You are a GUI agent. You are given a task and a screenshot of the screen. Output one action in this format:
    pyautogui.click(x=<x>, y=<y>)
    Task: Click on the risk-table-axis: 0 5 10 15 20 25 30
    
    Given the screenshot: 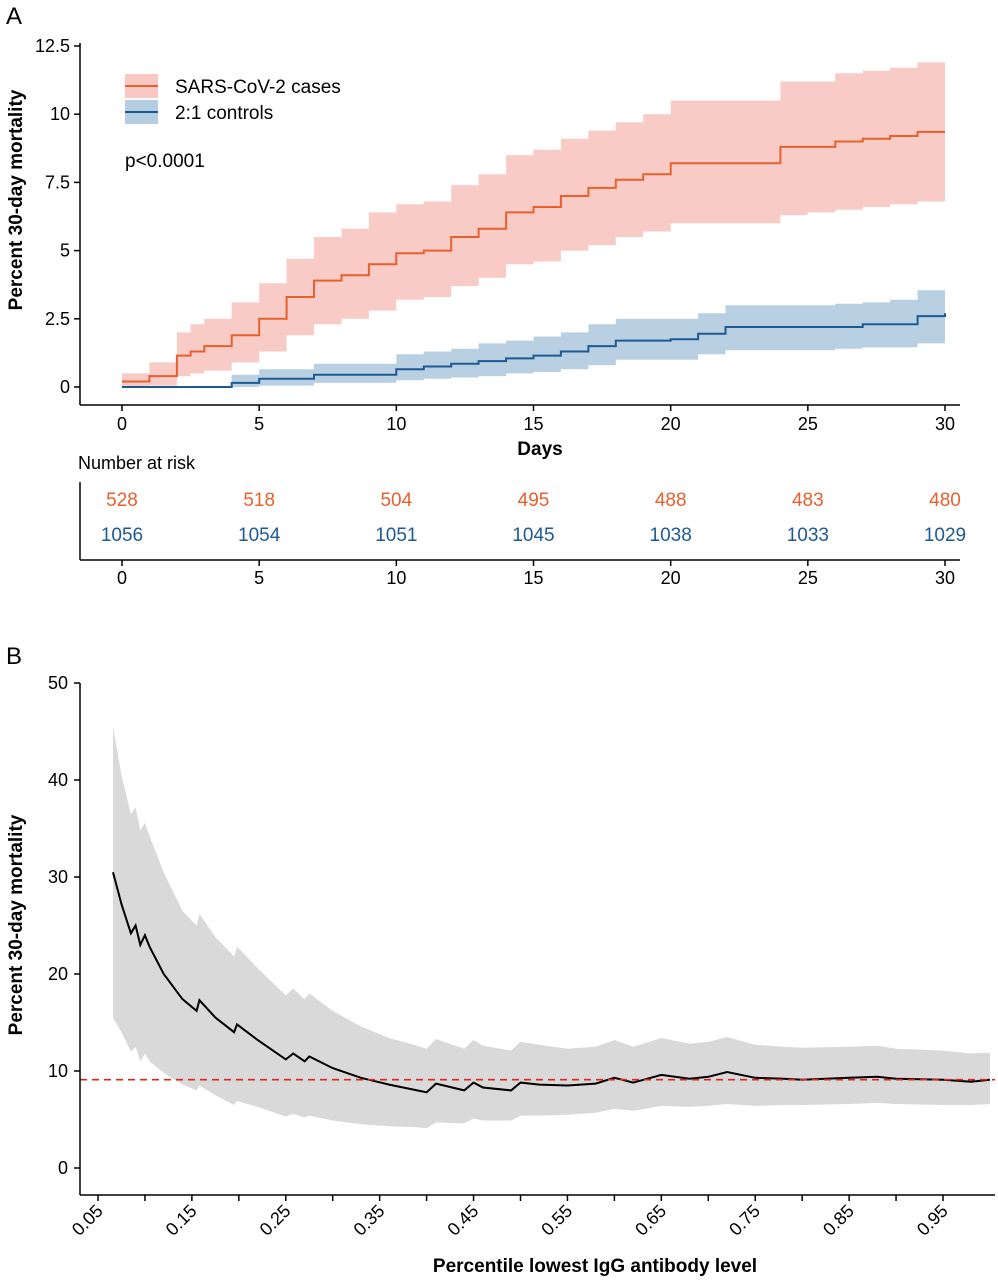 What is the action you would take?
    pyautogui.click(x=519, y=535)
    